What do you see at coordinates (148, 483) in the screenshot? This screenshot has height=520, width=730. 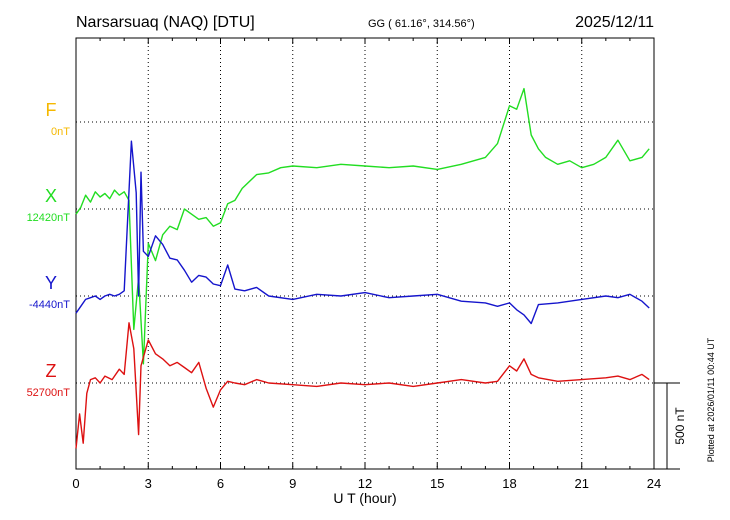 I see `x-tick-label: 3` at bounding box center [148, 483].